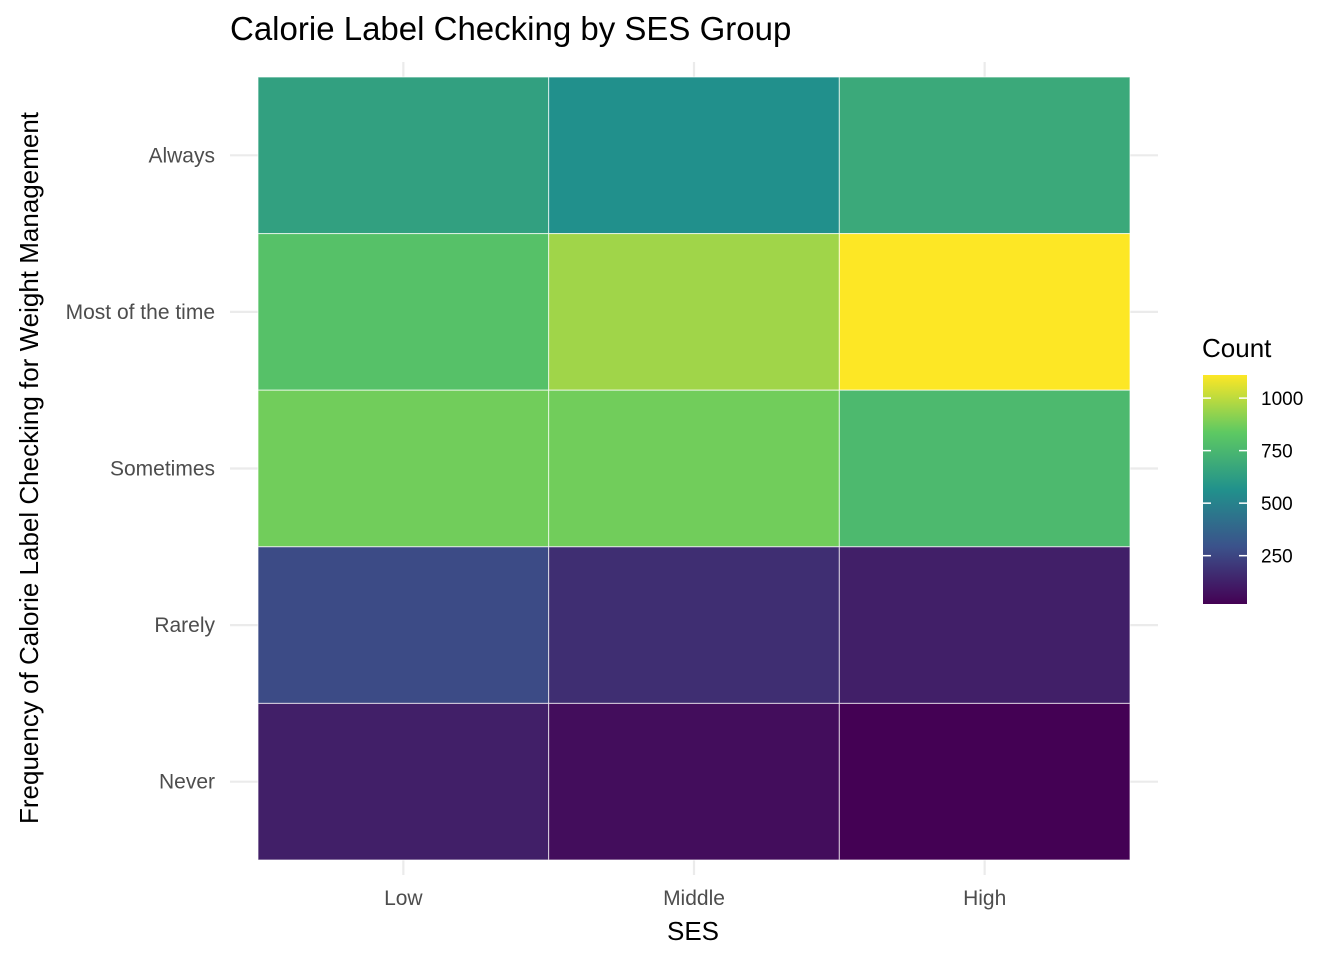  I want to click on y-tick-label: Rarely, so click(184, 625).